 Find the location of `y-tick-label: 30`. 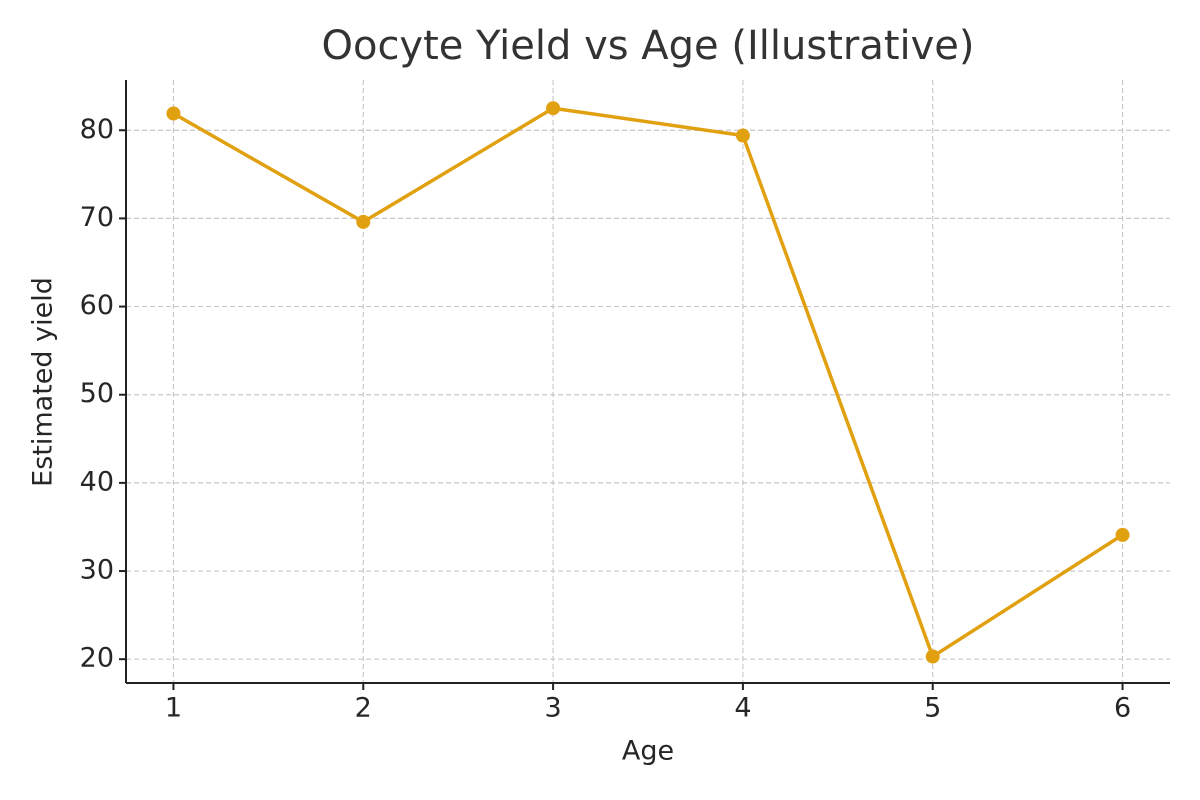

y-tick-label: 30 is located at coordinates (97, 570).